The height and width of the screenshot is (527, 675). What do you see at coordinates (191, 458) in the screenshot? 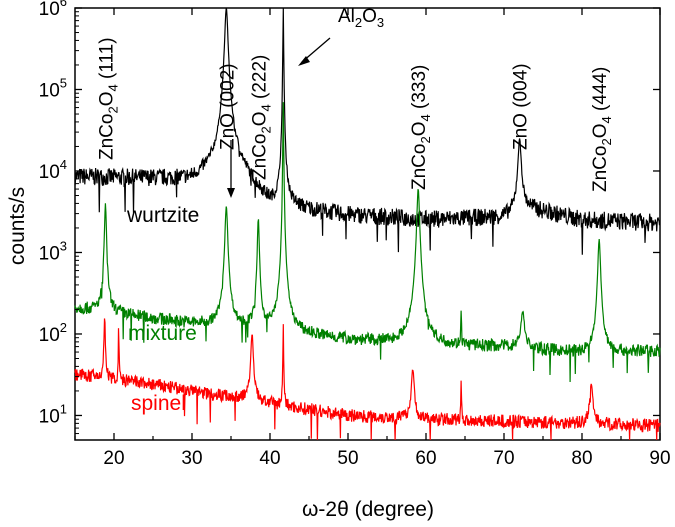
I see `x-tick-label: 30` at bounding box center [191, 458].